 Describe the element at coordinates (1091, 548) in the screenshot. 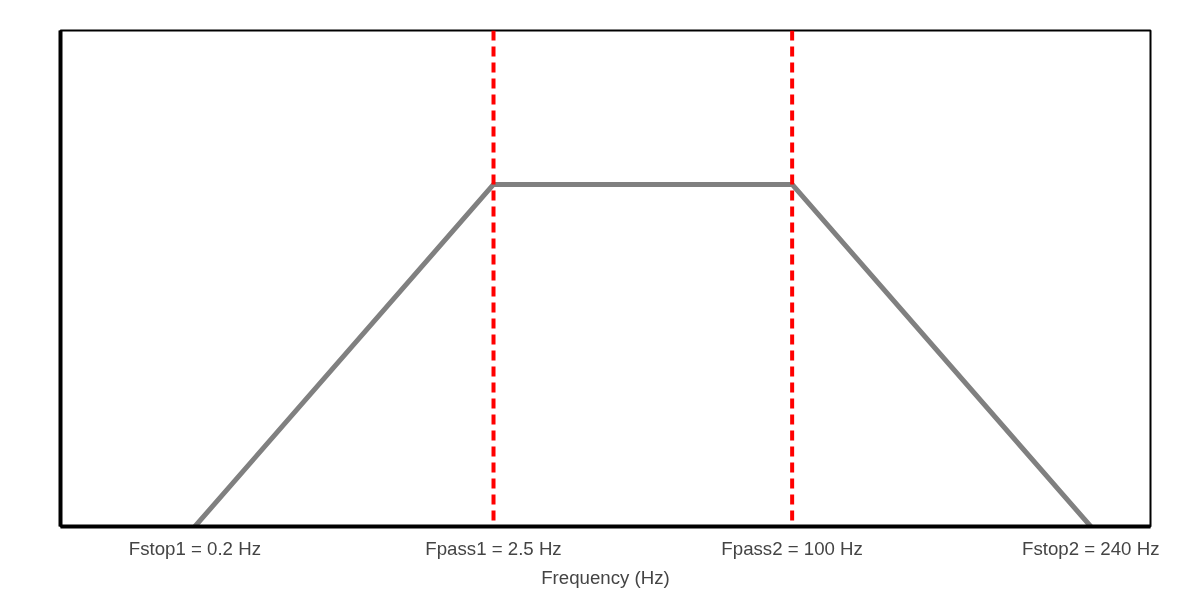

I see `x-tick-label: Fstop2 = 240 Hz` at that location.